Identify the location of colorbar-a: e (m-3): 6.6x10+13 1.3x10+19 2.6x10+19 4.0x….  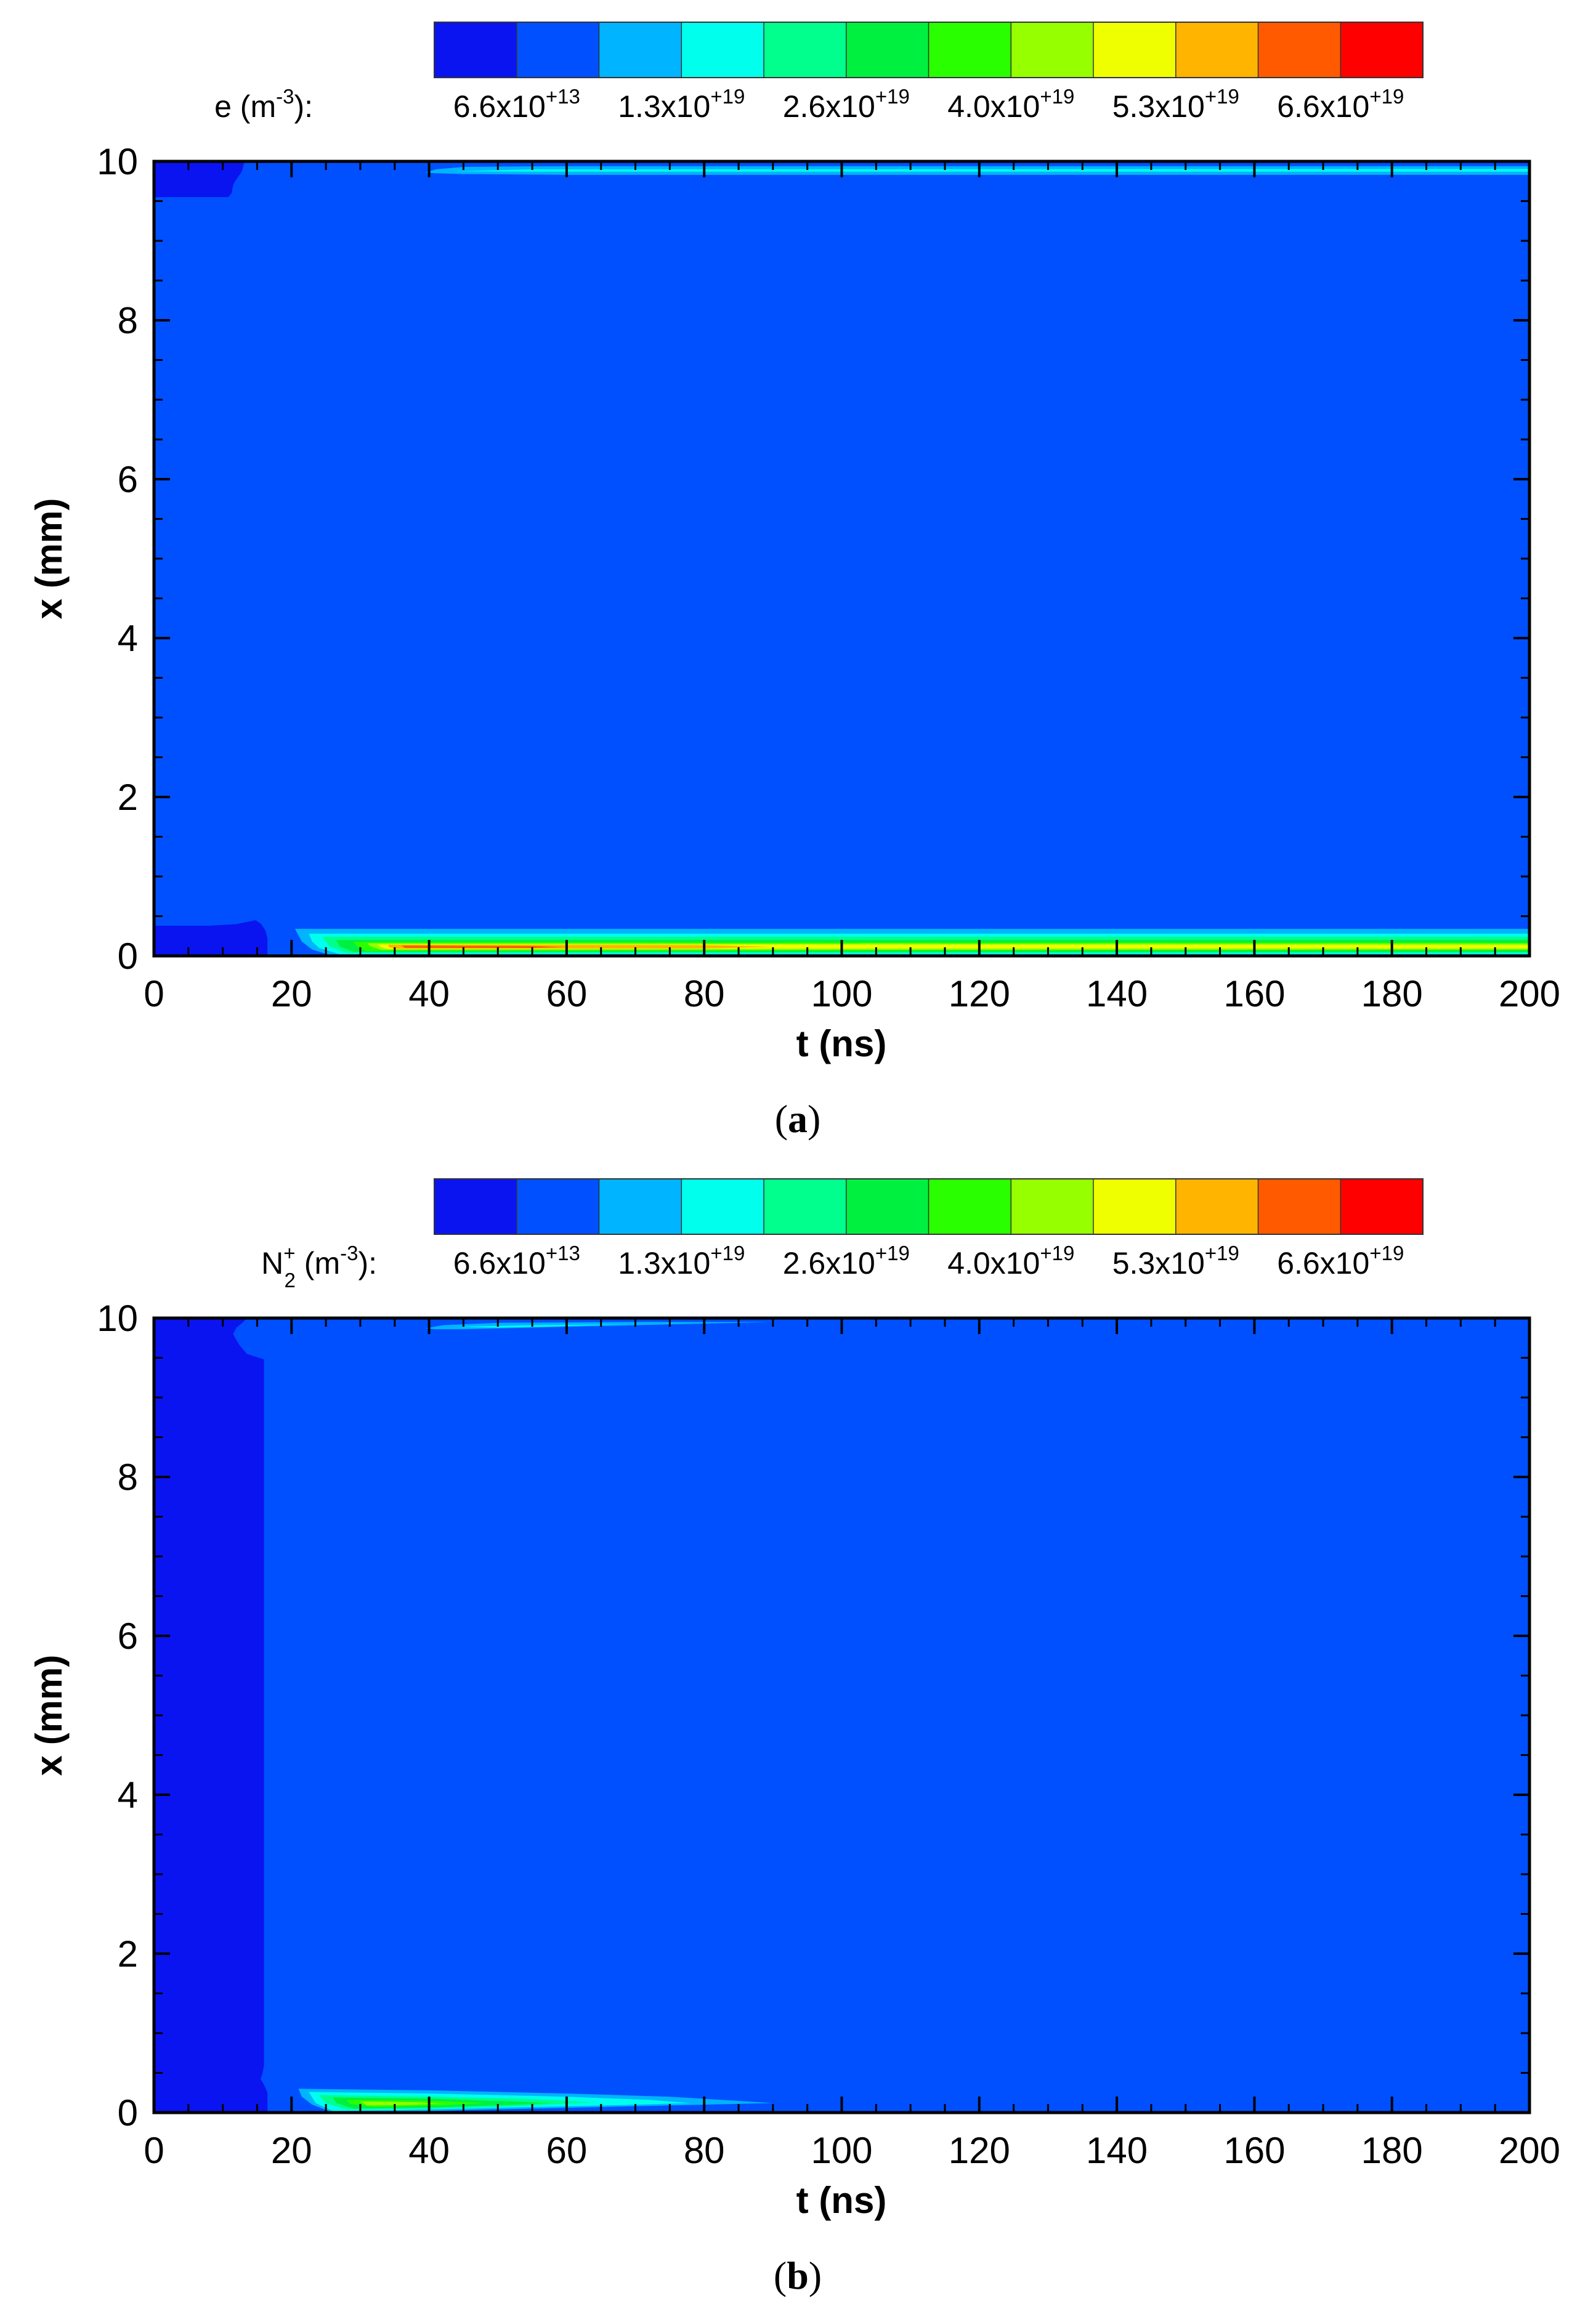
(819, 73).